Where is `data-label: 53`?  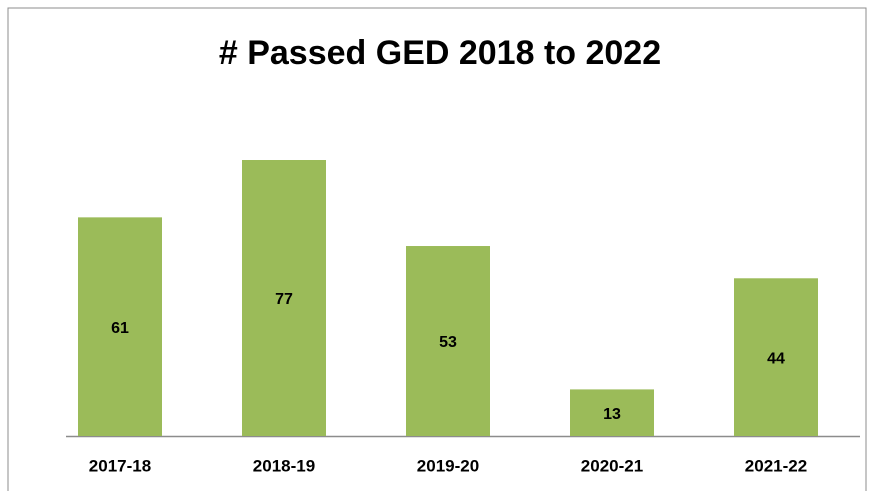 data-label: 53 is located at coordinates (448, 342).